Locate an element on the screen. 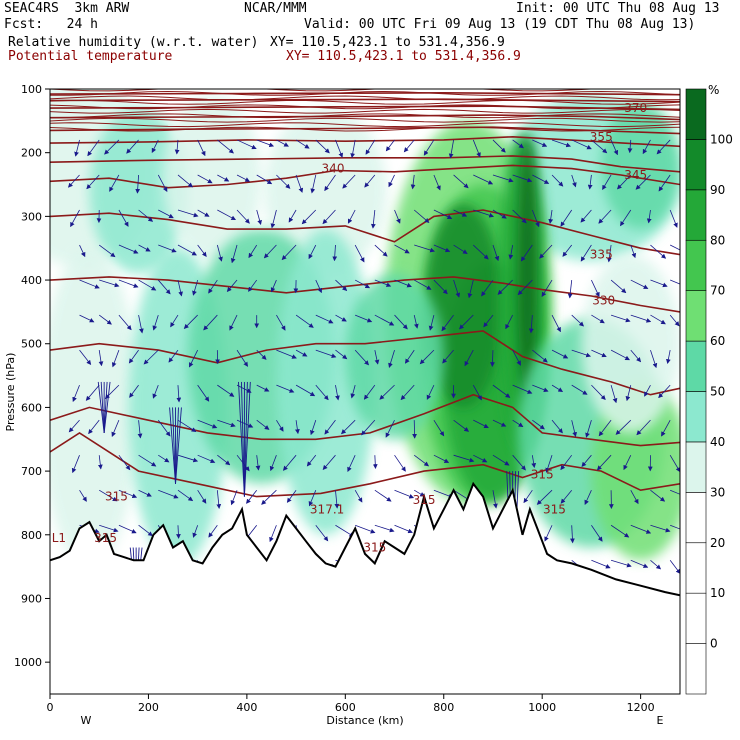 This screenshot has height=740, width=740. y-tick-label-9: 1000 is located at coordinates (28, 662).